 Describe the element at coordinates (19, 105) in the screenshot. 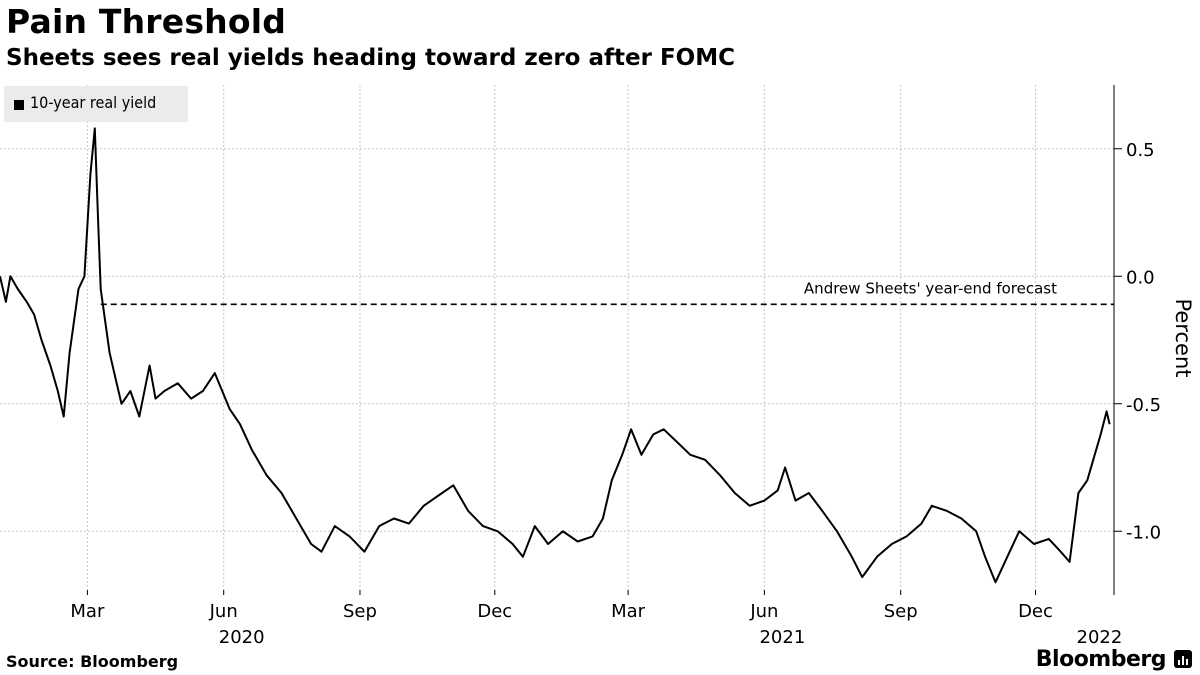

I see `legend-swatch` at that location.